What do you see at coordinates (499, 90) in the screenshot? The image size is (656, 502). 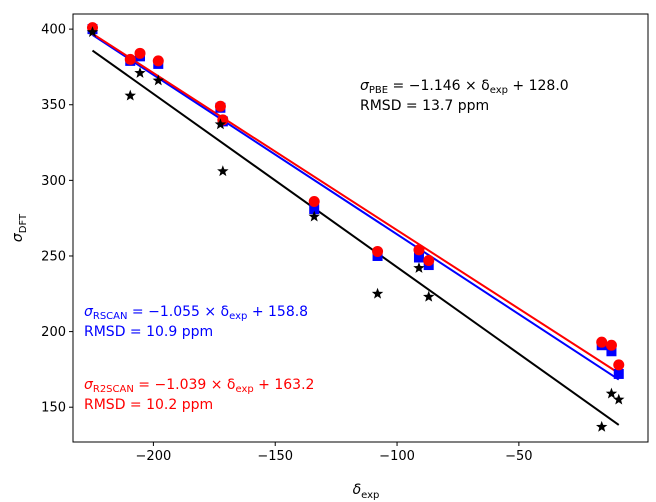 I see `pbe-eq-sub2: exp` at bounding box center [499, 90].